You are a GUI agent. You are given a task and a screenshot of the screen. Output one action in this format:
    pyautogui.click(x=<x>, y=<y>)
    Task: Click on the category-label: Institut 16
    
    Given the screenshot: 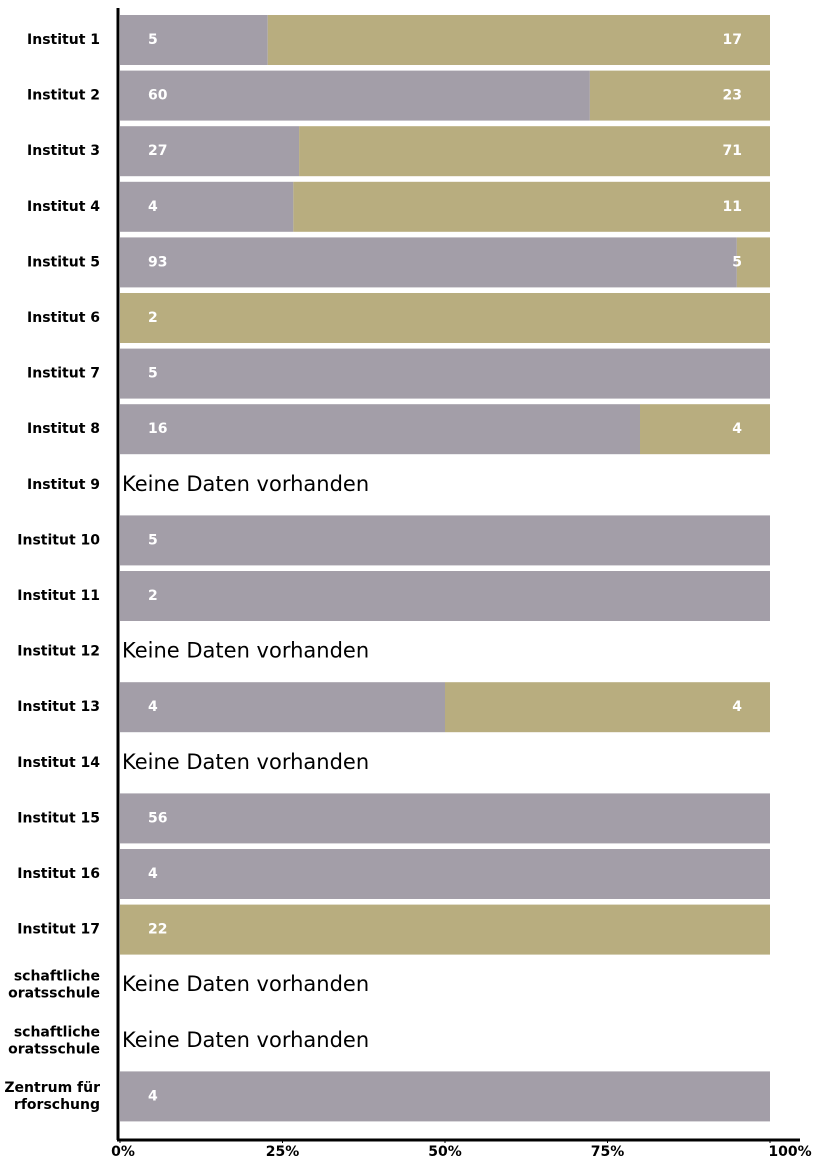 What is the action you would take?
    pyautogui.click(x=58, y=874)
    